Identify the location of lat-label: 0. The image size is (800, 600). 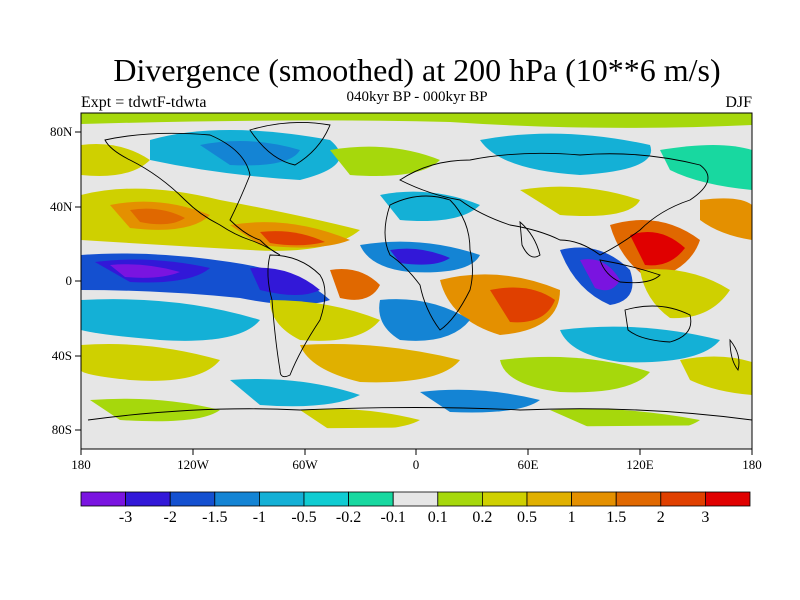
(69, 280).